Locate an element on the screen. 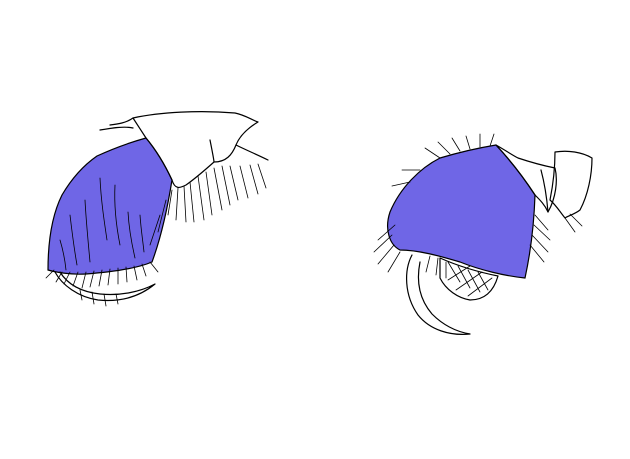  right-dactyl is located at coordinates (438, 294).